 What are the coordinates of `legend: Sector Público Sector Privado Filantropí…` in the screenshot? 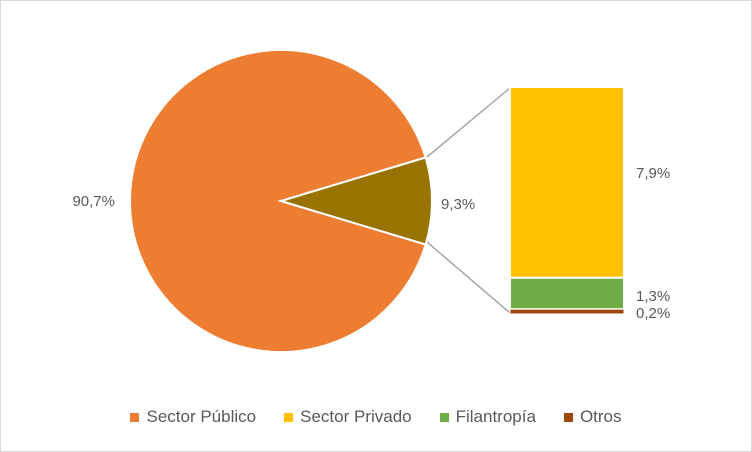 It's located at (376, 417).